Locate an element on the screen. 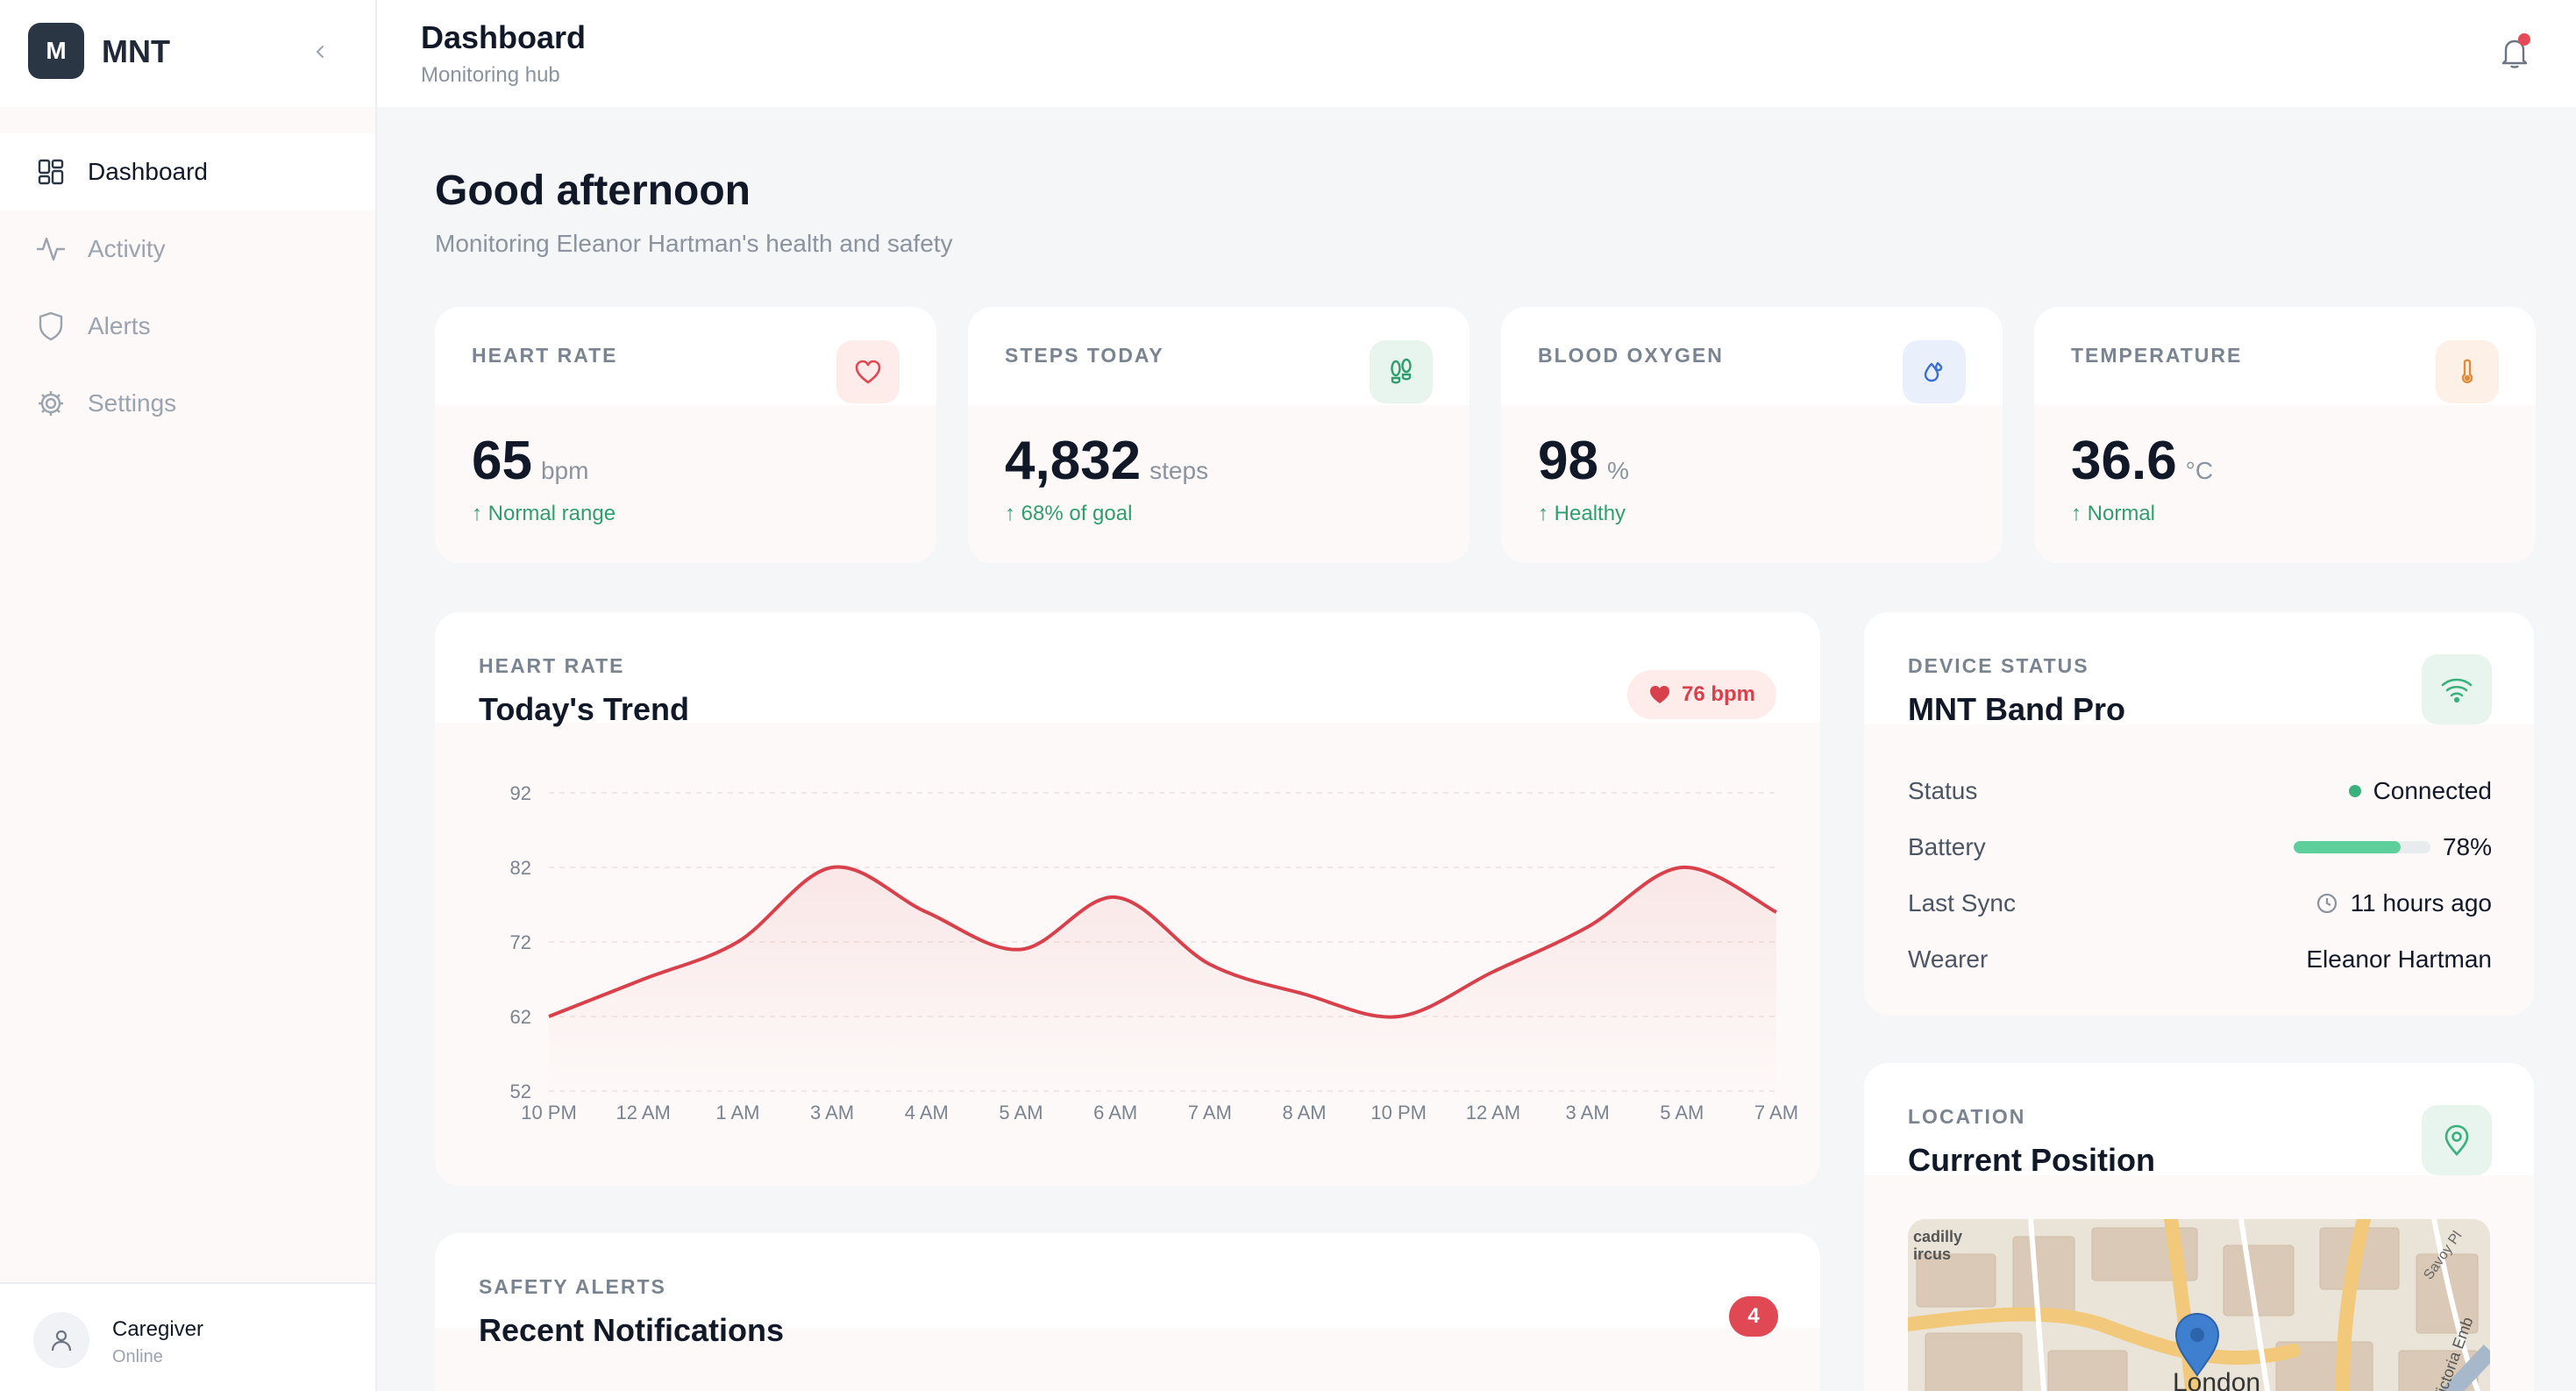 The width and height of the screenshot is (2576, 1391). row-label: Status is located at coordinates (1943, 790).